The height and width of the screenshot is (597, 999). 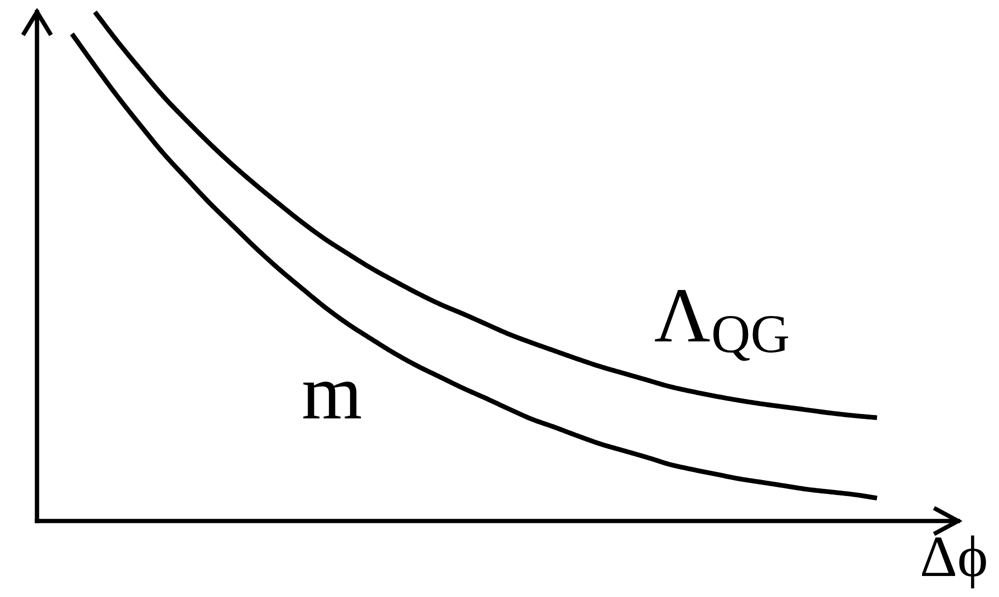 I want to click on series-label: Λ$_{QG}$, so click(x=721, y=325).